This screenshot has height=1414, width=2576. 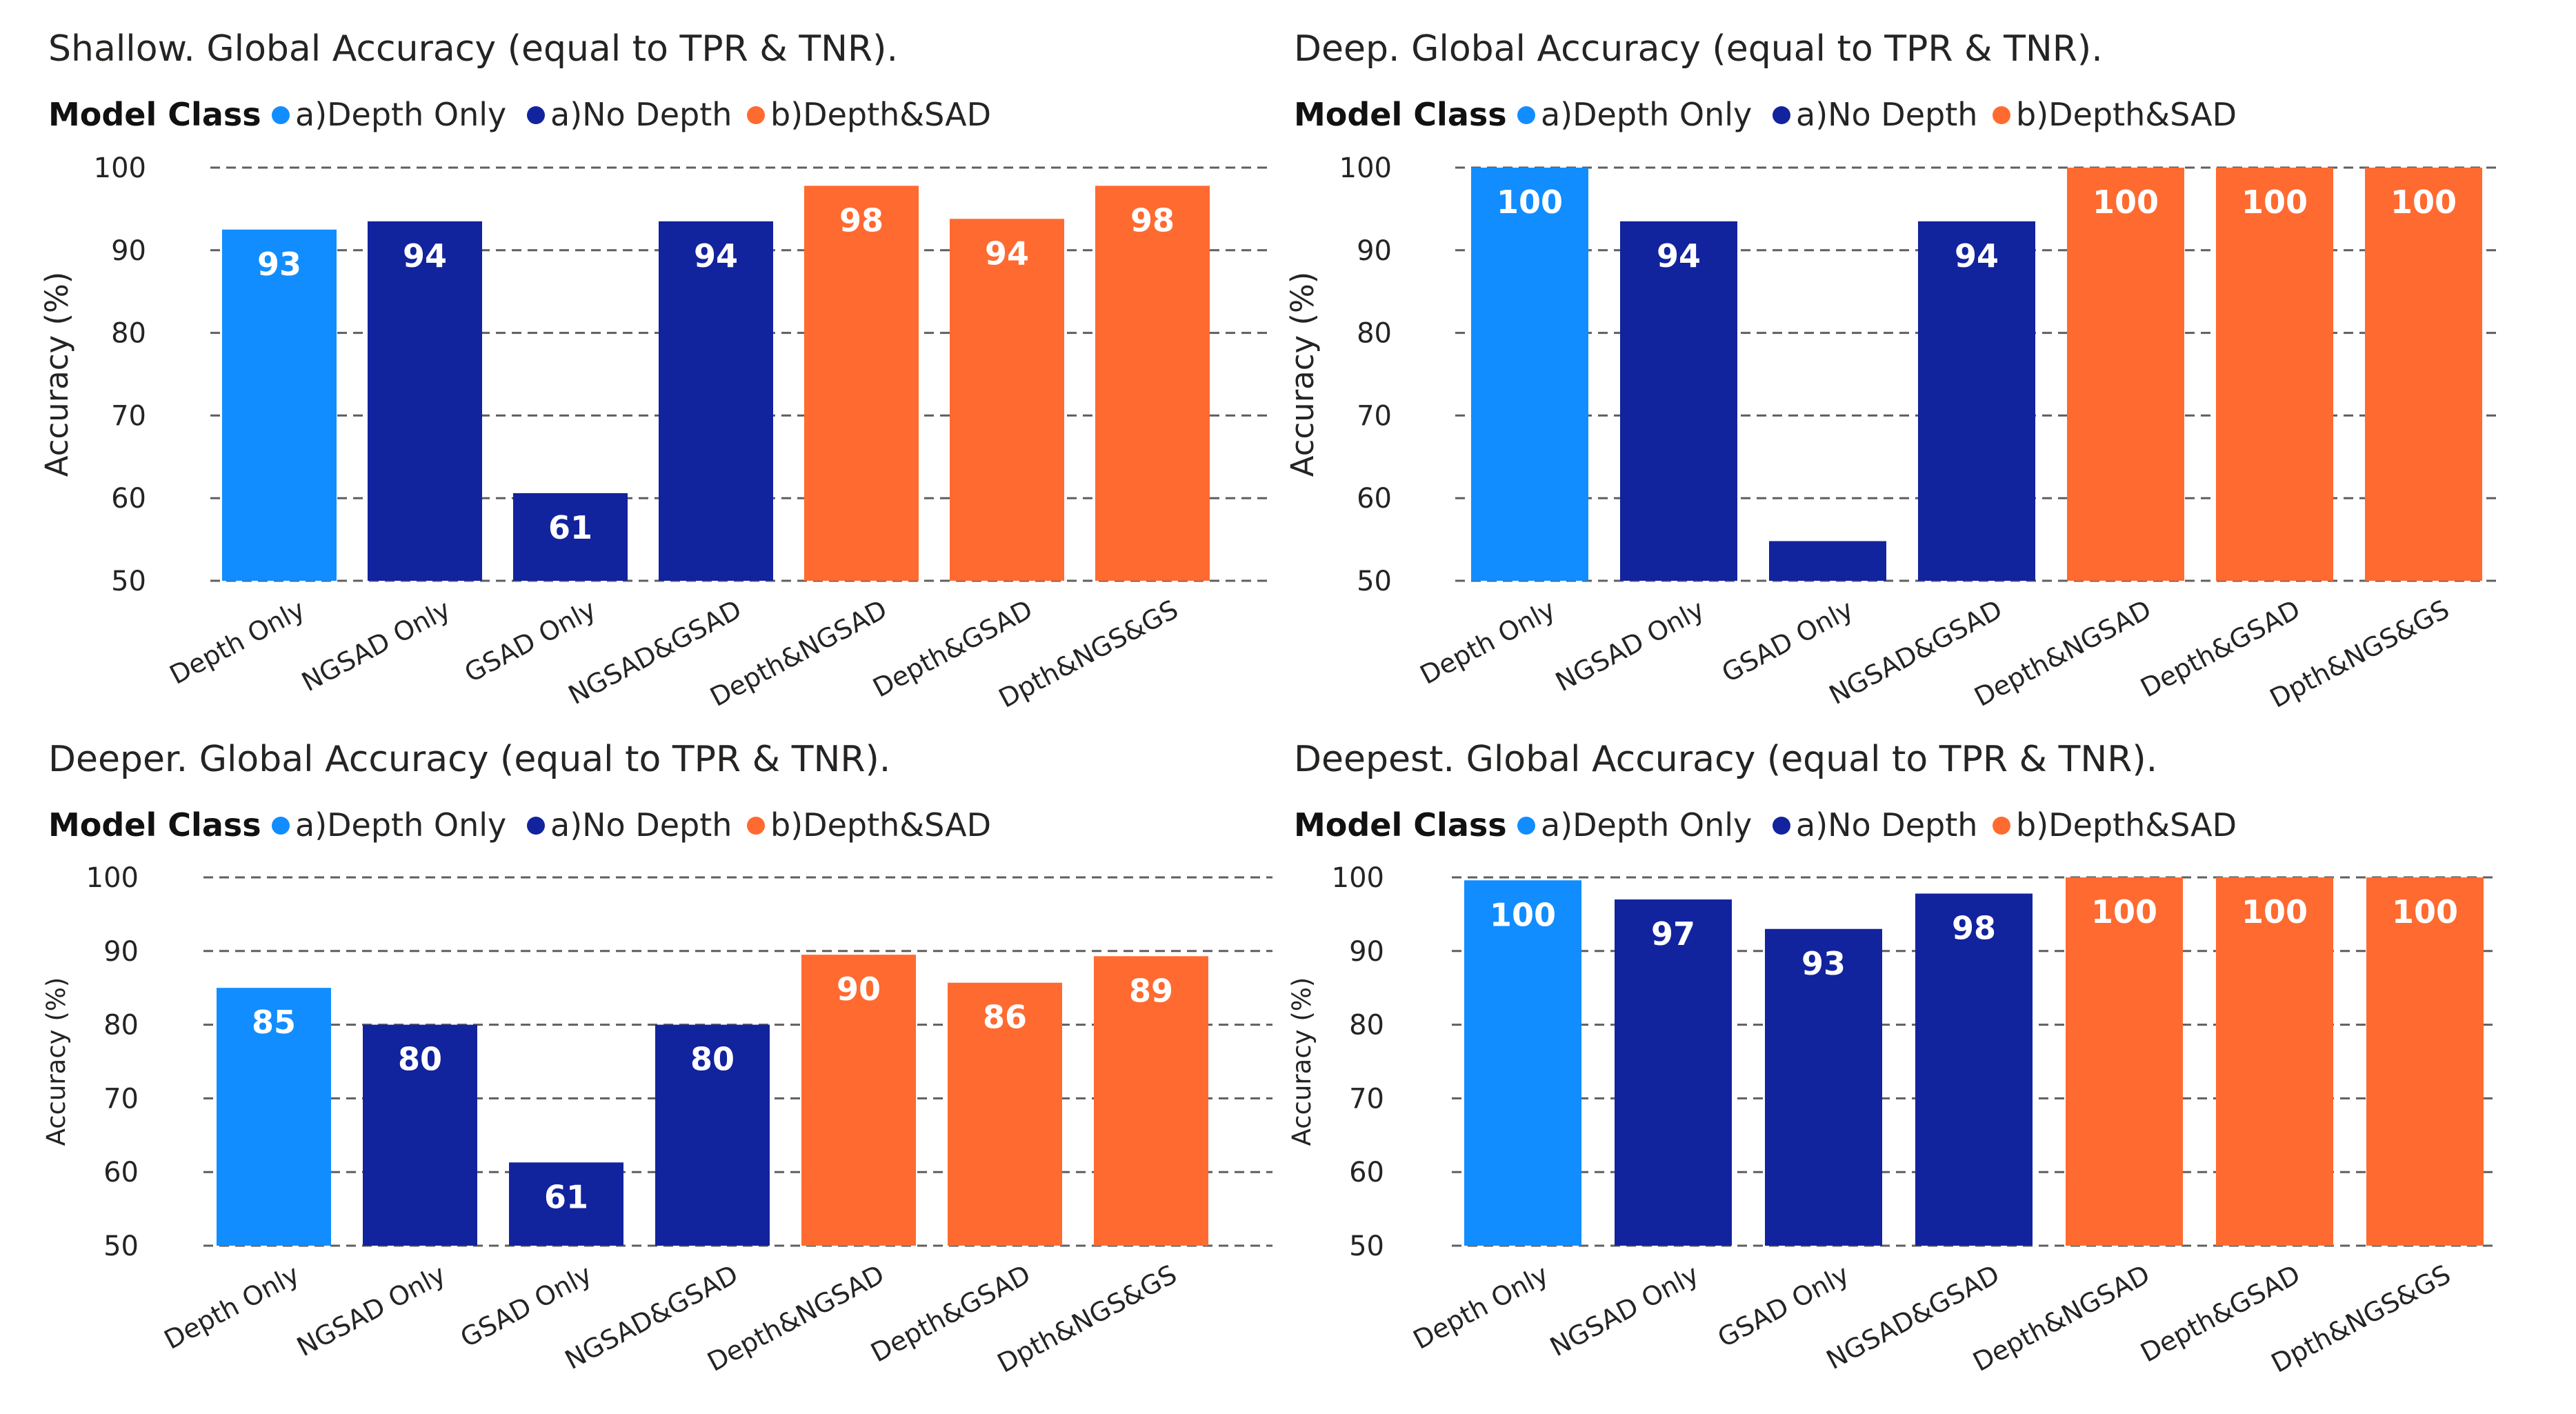 What do you see at coordinates (1151, 990) in the screenshot?
I see `data-label: 89` at bounding box center [1151, 990].